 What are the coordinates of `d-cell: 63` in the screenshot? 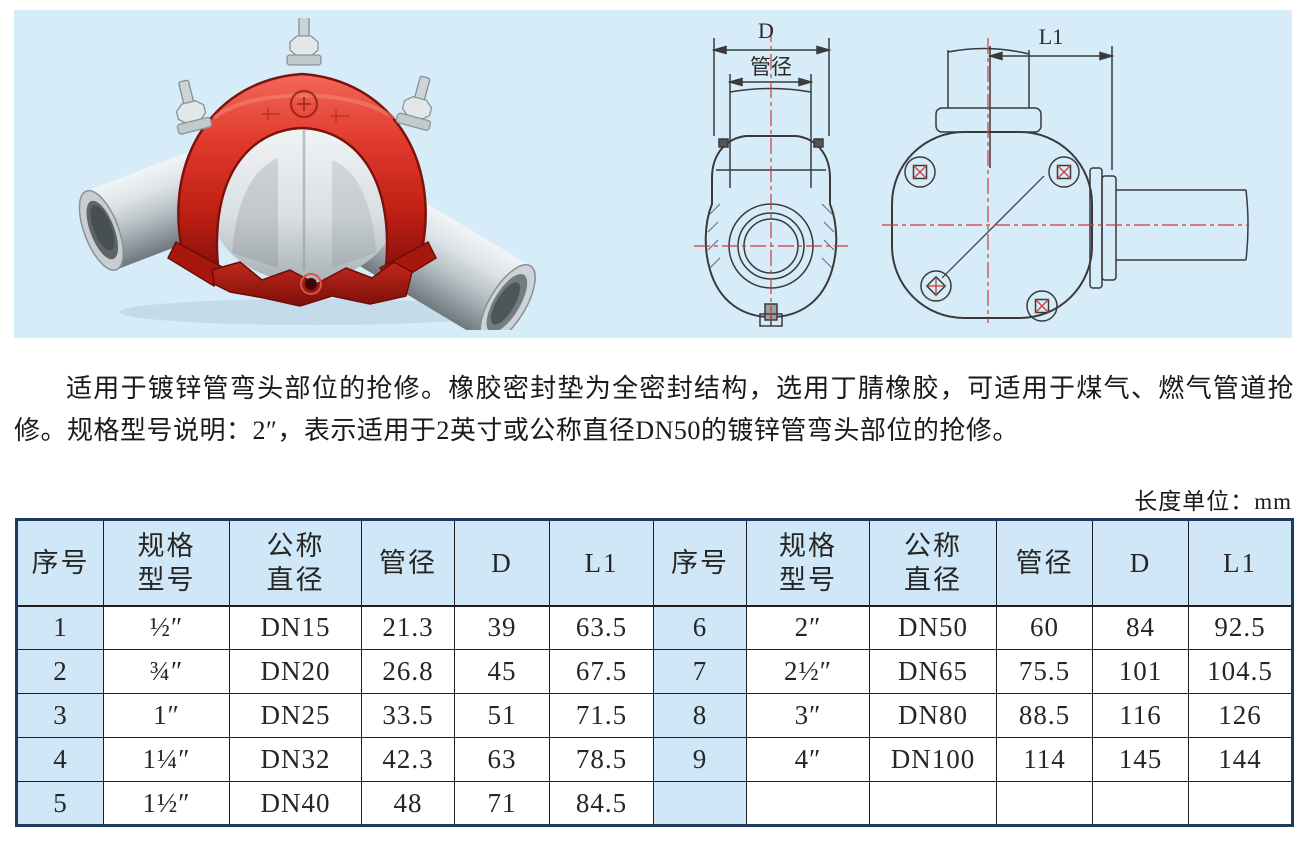 It's located at (502, 759).